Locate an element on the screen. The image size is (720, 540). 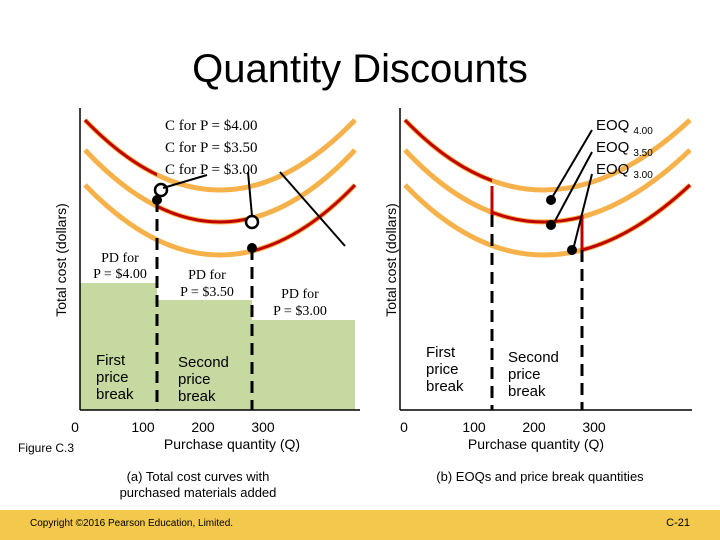
pd-label: P = $3.50 is located at coordinates (207, 292).